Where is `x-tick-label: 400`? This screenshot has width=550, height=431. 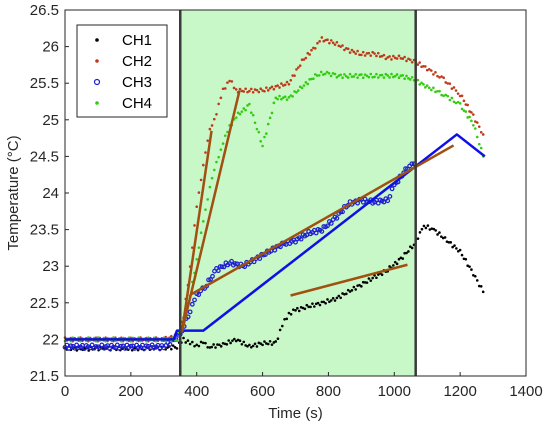
x-tick-label: 400 is located at coordinates (196, 391).